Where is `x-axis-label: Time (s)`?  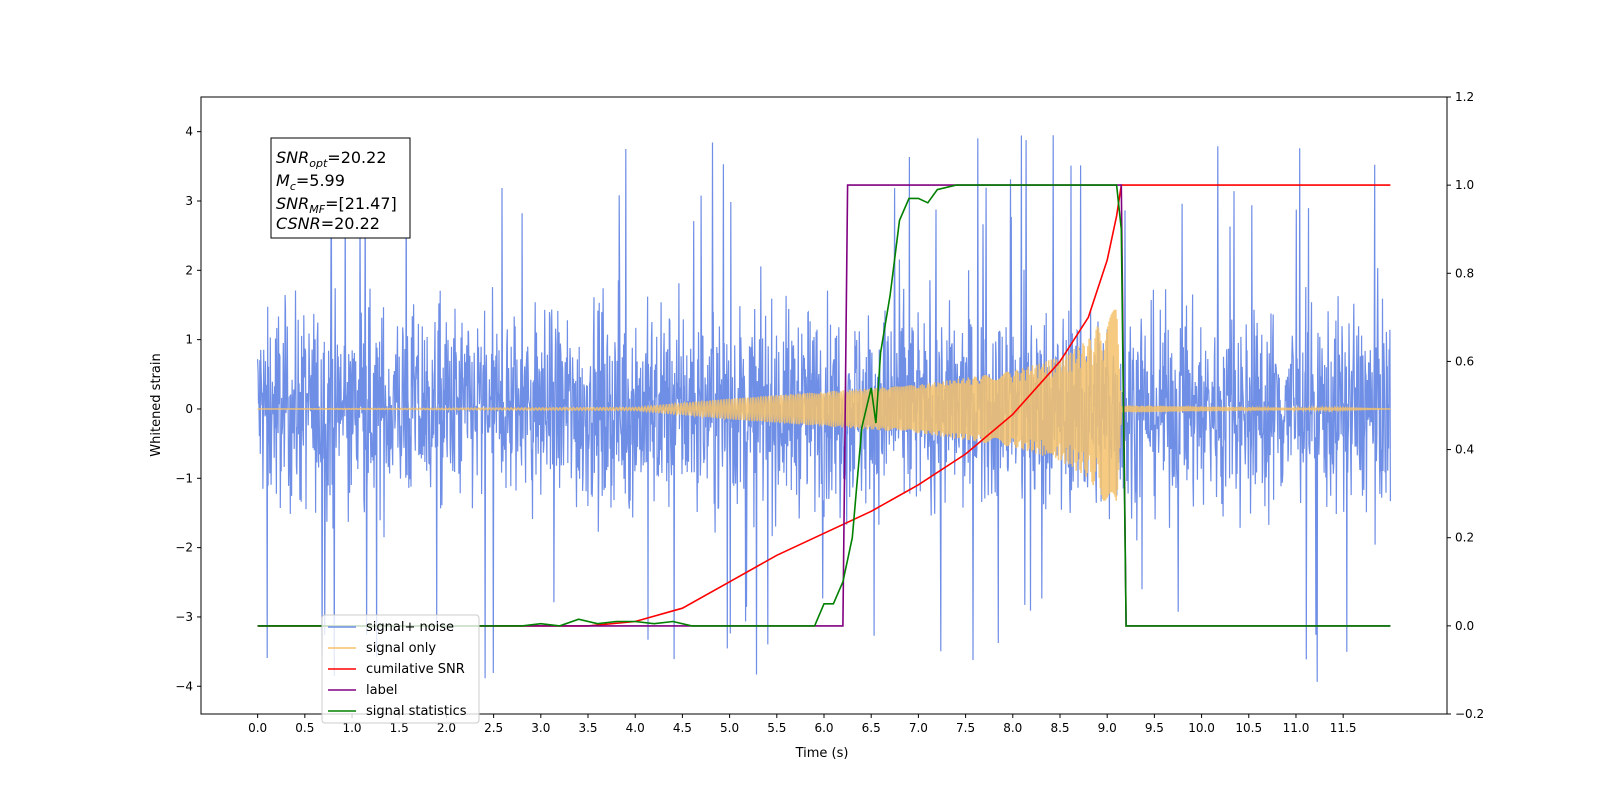 x-axis-label: Time (s) is located at coordinates (822, 753).